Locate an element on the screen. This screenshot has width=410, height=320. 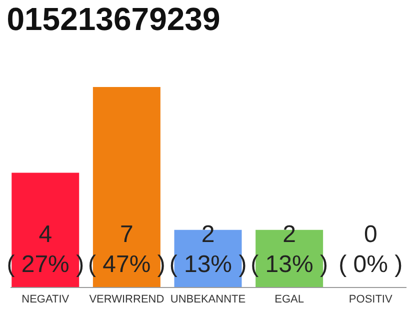
x-tick-label: NEGATIV is located at coordinates (46, 300).